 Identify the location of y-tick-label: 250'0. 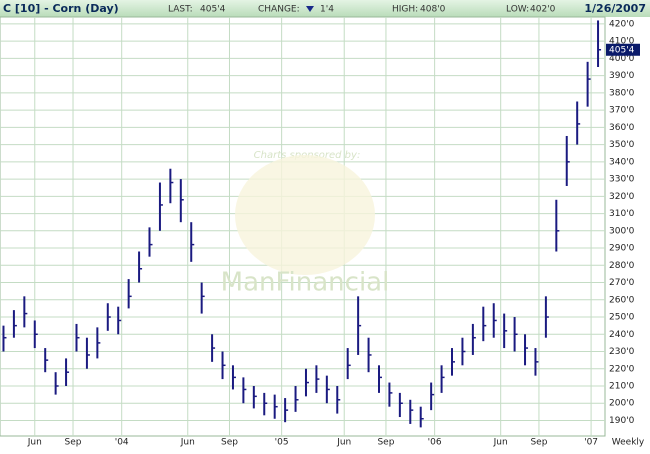
(622, 318).